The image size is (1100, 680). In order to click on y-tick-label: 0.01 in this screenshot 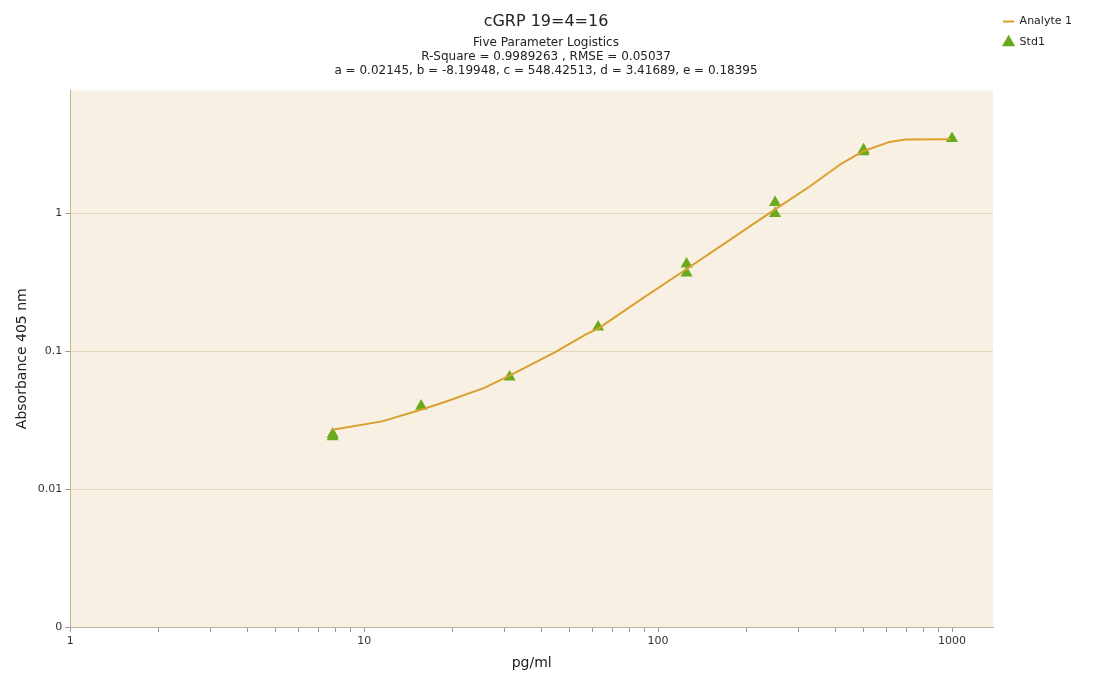, I will do `click(50, 488)`.